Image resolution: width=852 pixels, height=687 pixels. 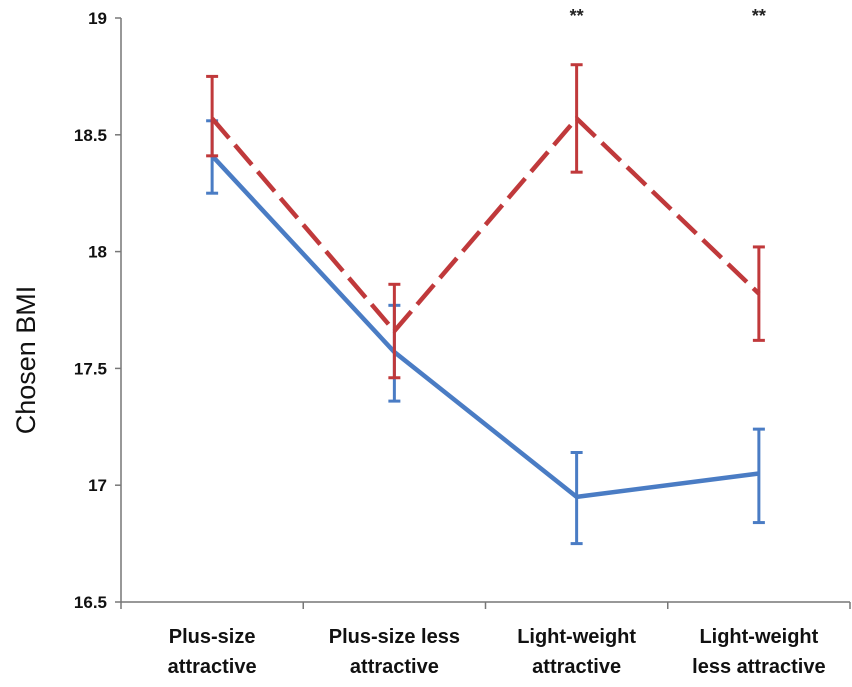 What do you see at coordinates (394, 652) in the screenshot?
I see `x-category-label: Plus-size less attractive` at bounding box center [394, 652].